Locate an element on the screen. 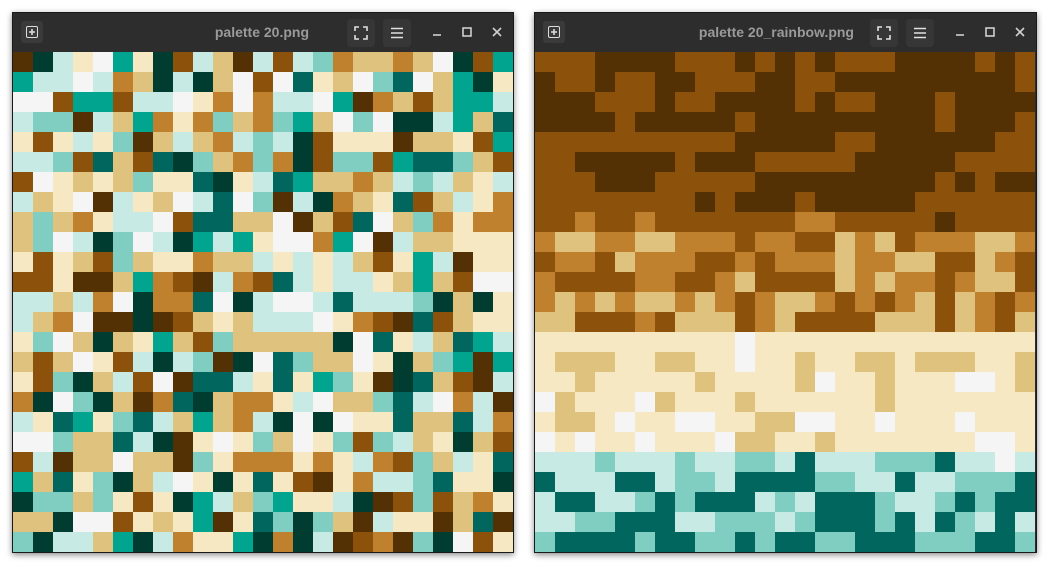  window-title: palette 20.png is located at coordinates (261, 32).